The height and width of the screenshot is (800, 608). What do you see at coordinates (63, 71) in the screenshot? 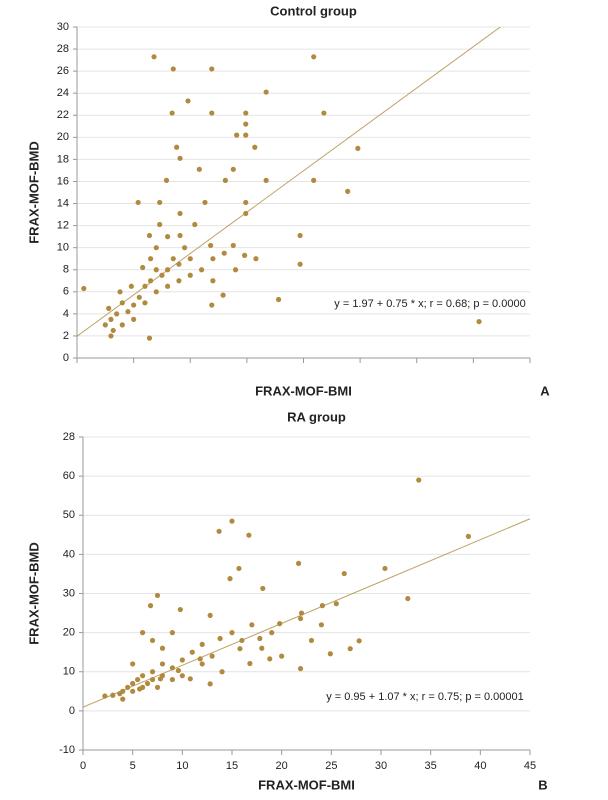
I see `y-tick-label: 26` at bounding box center [63, 71].